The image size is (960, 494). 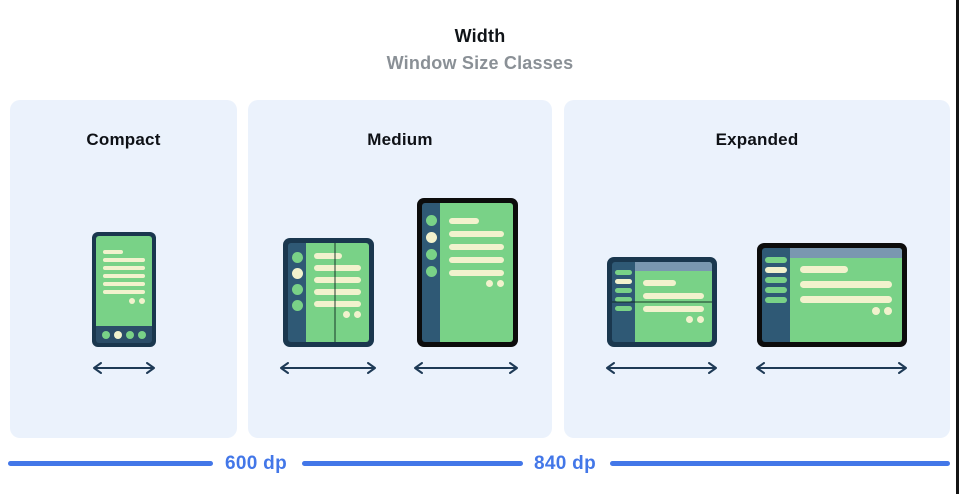 What do you see at coordinates (757, 139) in the screenshot?
I see `panel-title-expanded: Expanded` at bounding box center [757, 139].